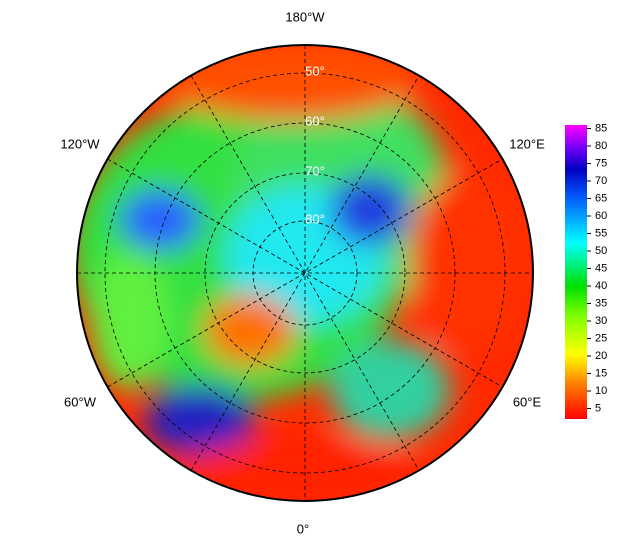 This screenshot has width=625, height=552. Describe the element at coordinates (80, 143) in the screenshot. I see `longitude-label: 120°W` at that location.